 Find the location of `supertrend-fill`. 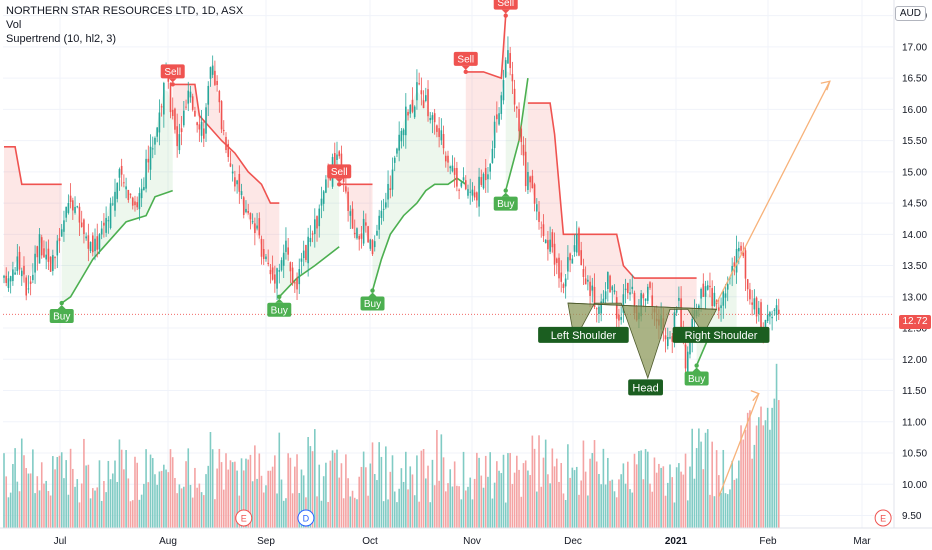

supertrend-fill is located at coordinates (612, 228).